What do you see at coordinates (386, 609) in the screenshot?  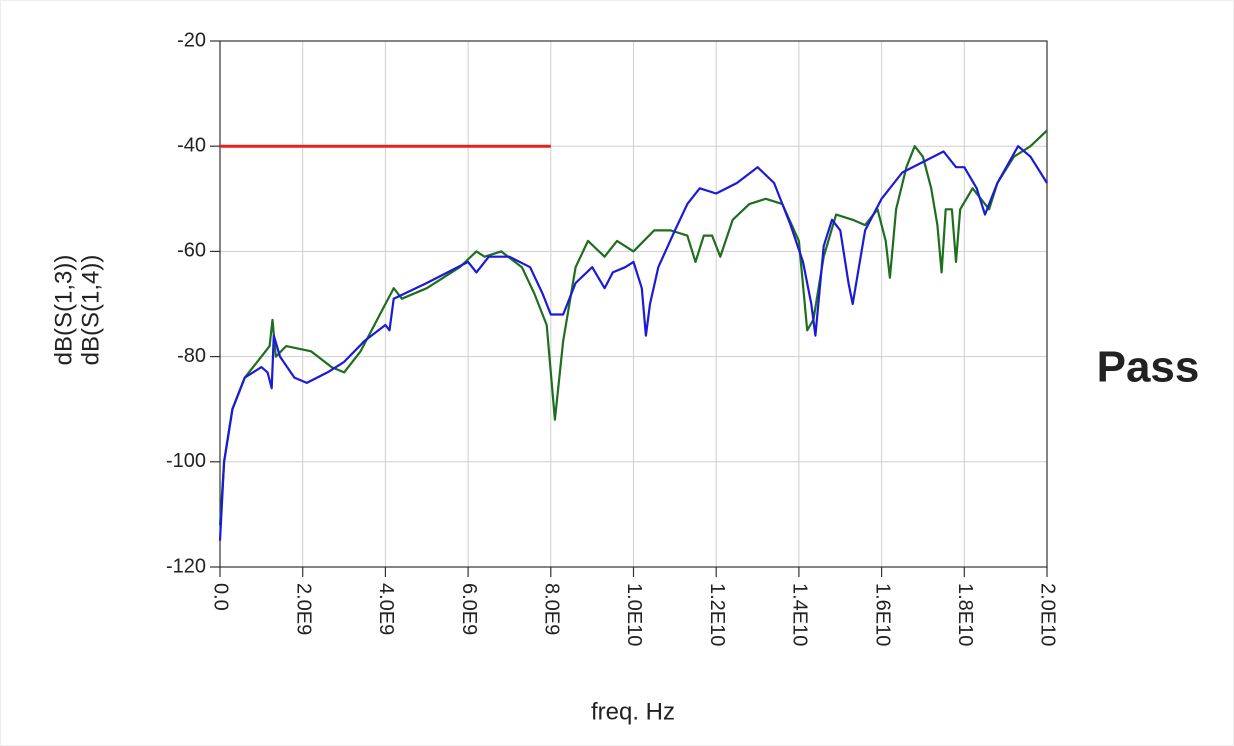 I see `x-tick-label: 4.0E9` at bounding box center [386, 609].